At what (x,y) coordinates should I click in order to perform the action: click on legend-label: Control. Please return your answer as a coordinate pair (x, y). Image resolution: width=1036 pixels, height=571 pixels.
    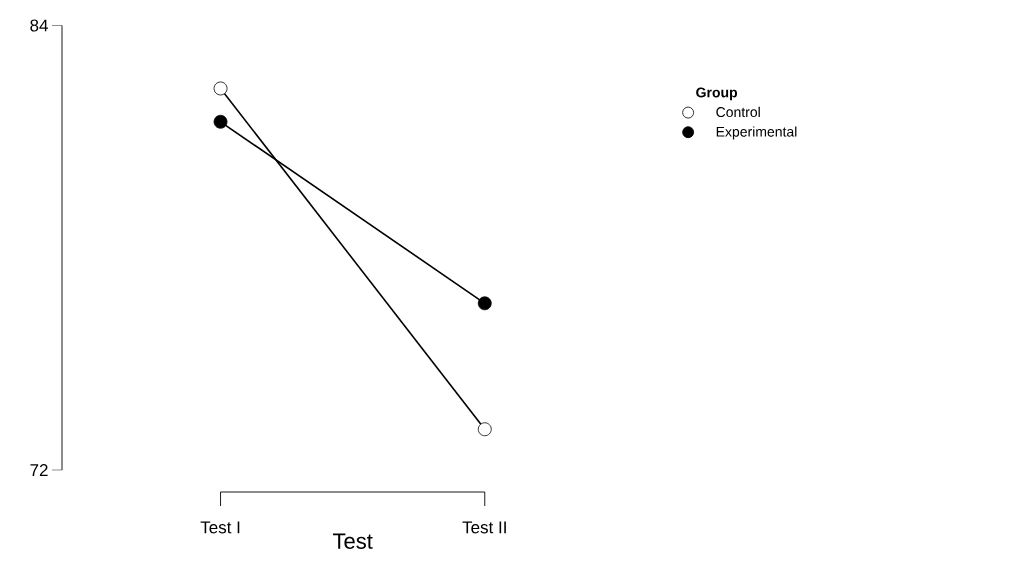
    Looking at the image, I should click on (738, 112).